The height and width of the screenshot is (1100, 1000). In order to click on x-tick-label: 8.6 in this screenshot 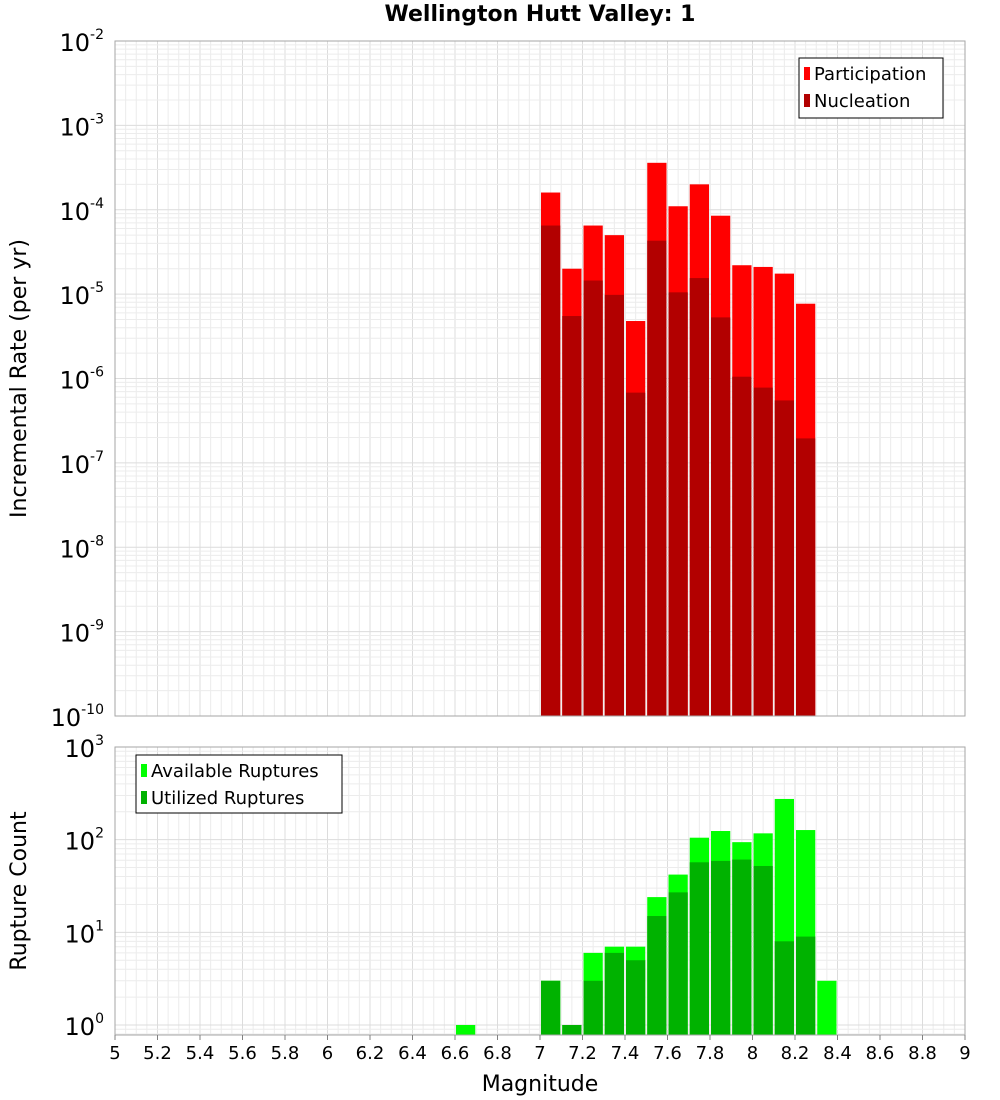, I will do `click(880, 1053)`.